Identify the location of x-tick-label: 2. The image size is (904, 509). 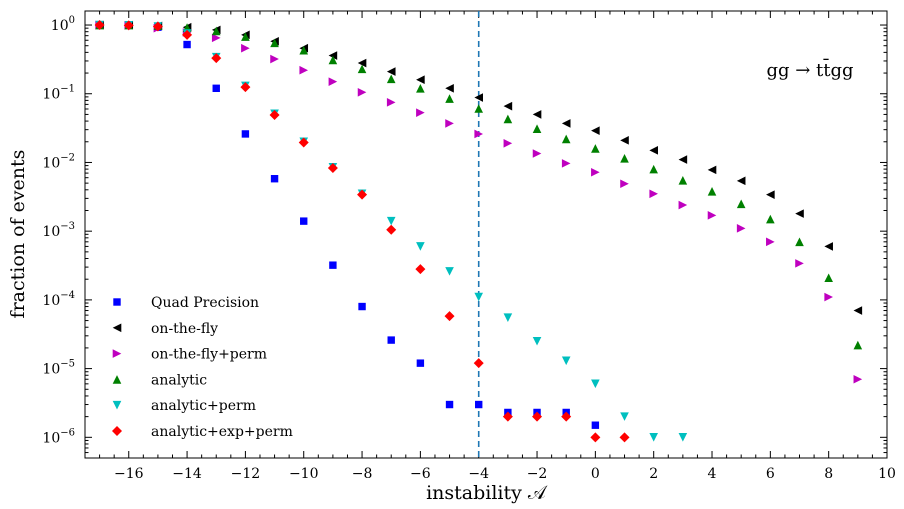
(653, 474).